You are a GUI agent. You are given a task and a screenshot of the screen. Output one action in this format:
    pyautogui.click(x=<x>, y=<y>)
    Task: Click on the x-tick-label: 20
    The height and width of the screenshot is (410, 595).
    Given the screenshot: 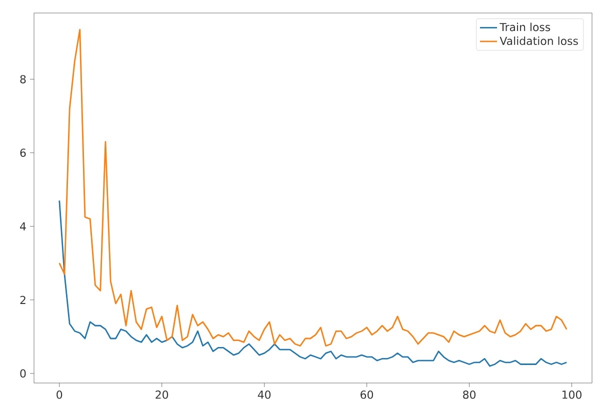 What is the action you would take?
    pyautogui.click(x=162, y=394)
    